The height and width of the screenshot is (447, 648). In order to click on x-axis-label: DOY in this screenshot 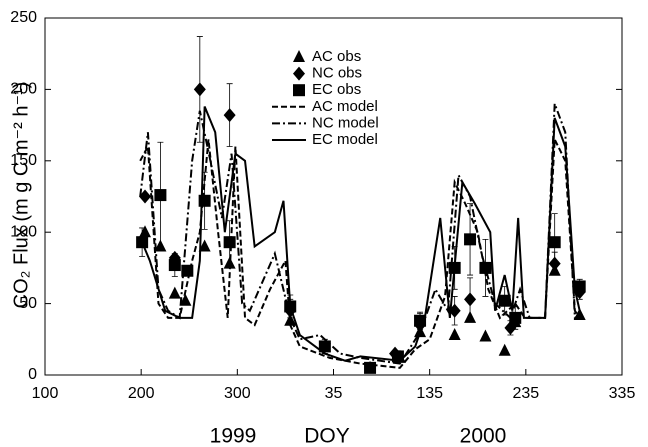, I will do `click(327, 436)`.